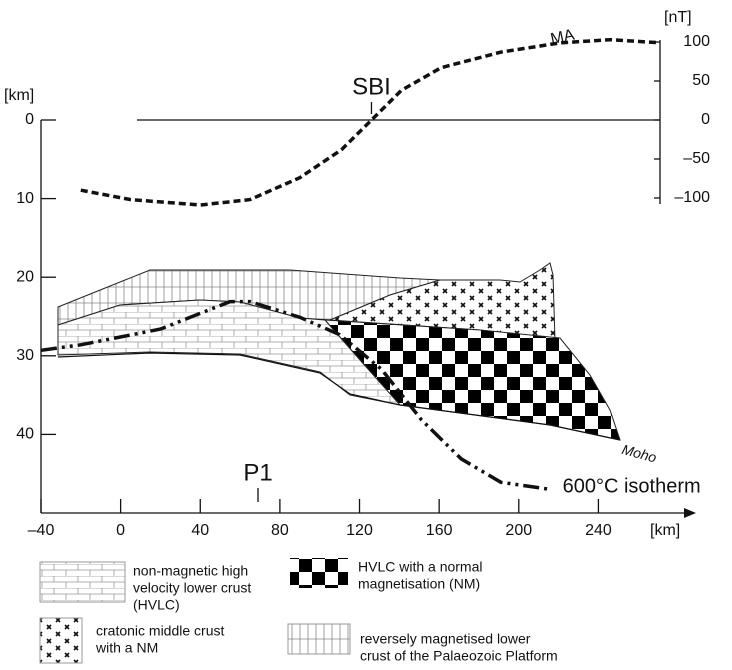  I want to click on series-label: 600°C isotherm, so click(632, 487).